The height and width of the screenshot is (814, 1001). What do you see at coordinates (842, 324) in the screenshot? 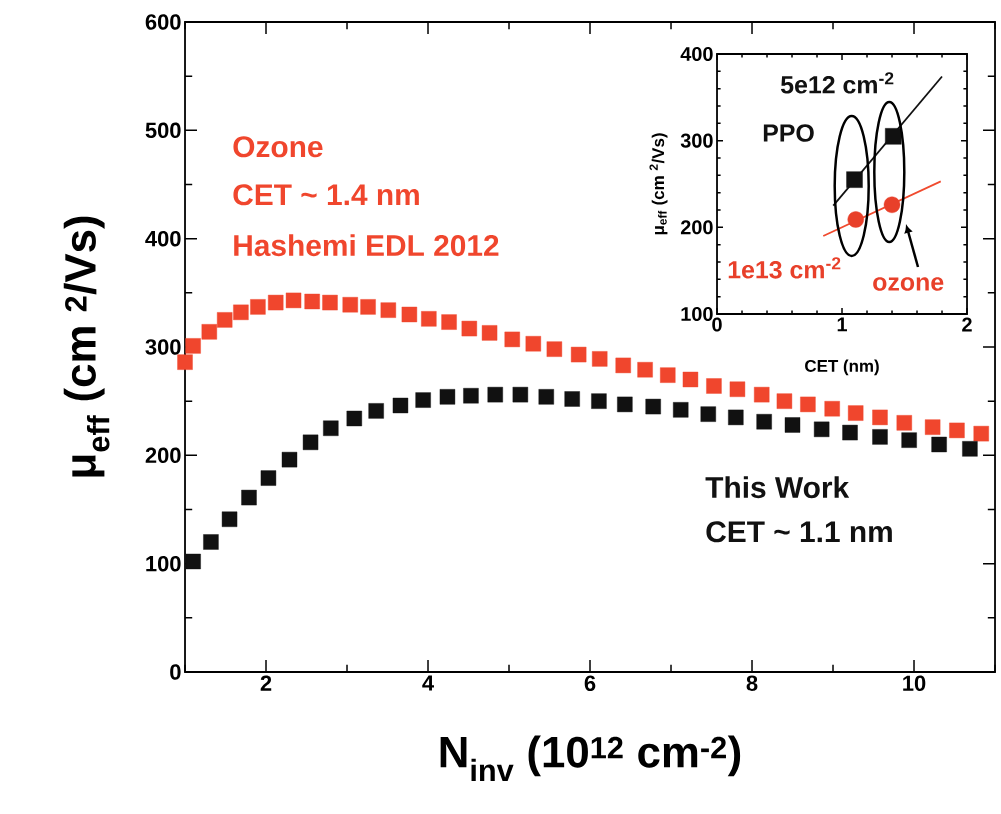
I see `x-tick-label: 1` at bounding box center [842, 324].